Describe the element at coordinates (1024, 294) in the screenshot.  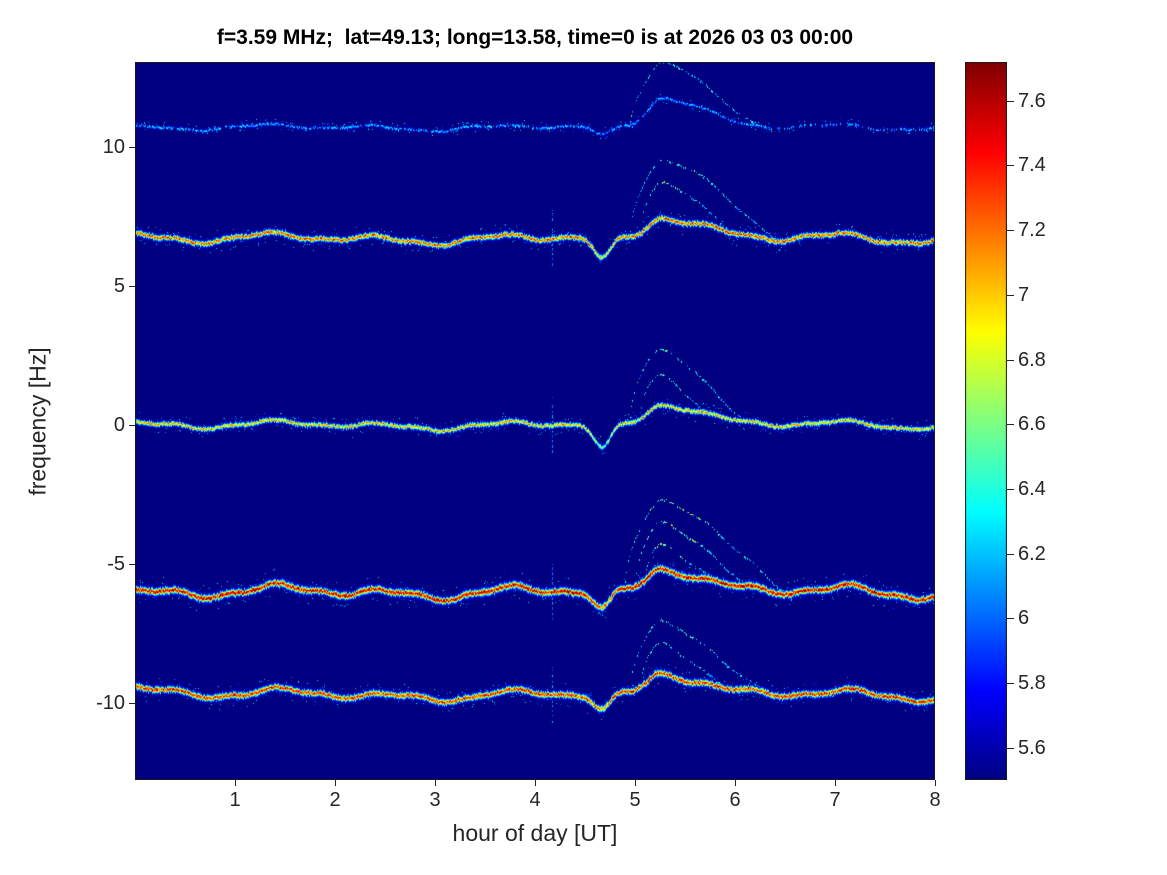
I see `colorbar-tick-label: 7` at that location.